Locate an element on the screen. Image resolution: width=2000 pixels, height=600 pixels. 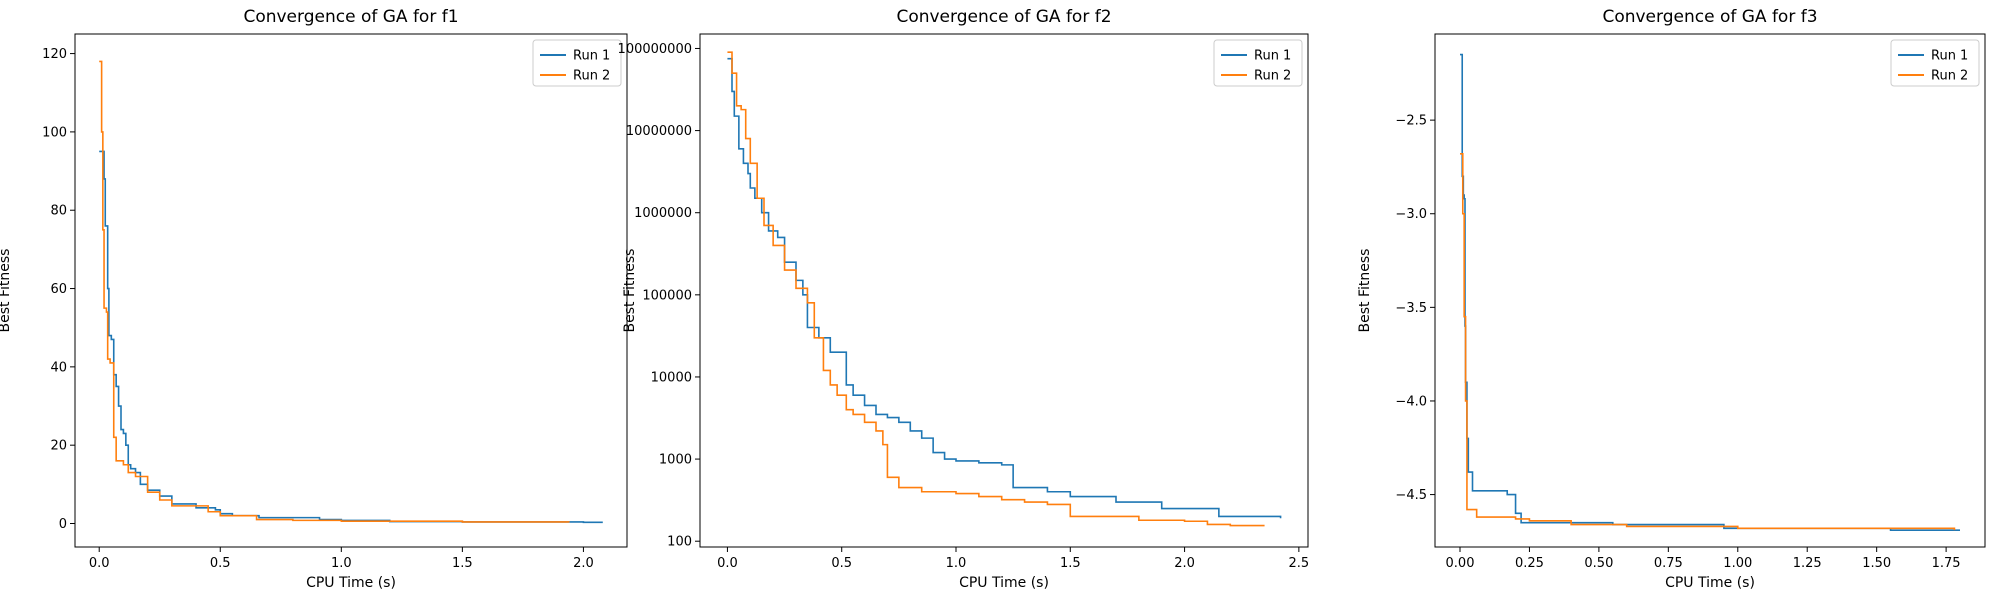
x-tick-label: 1.50 is located at coordinates (1876, 563).